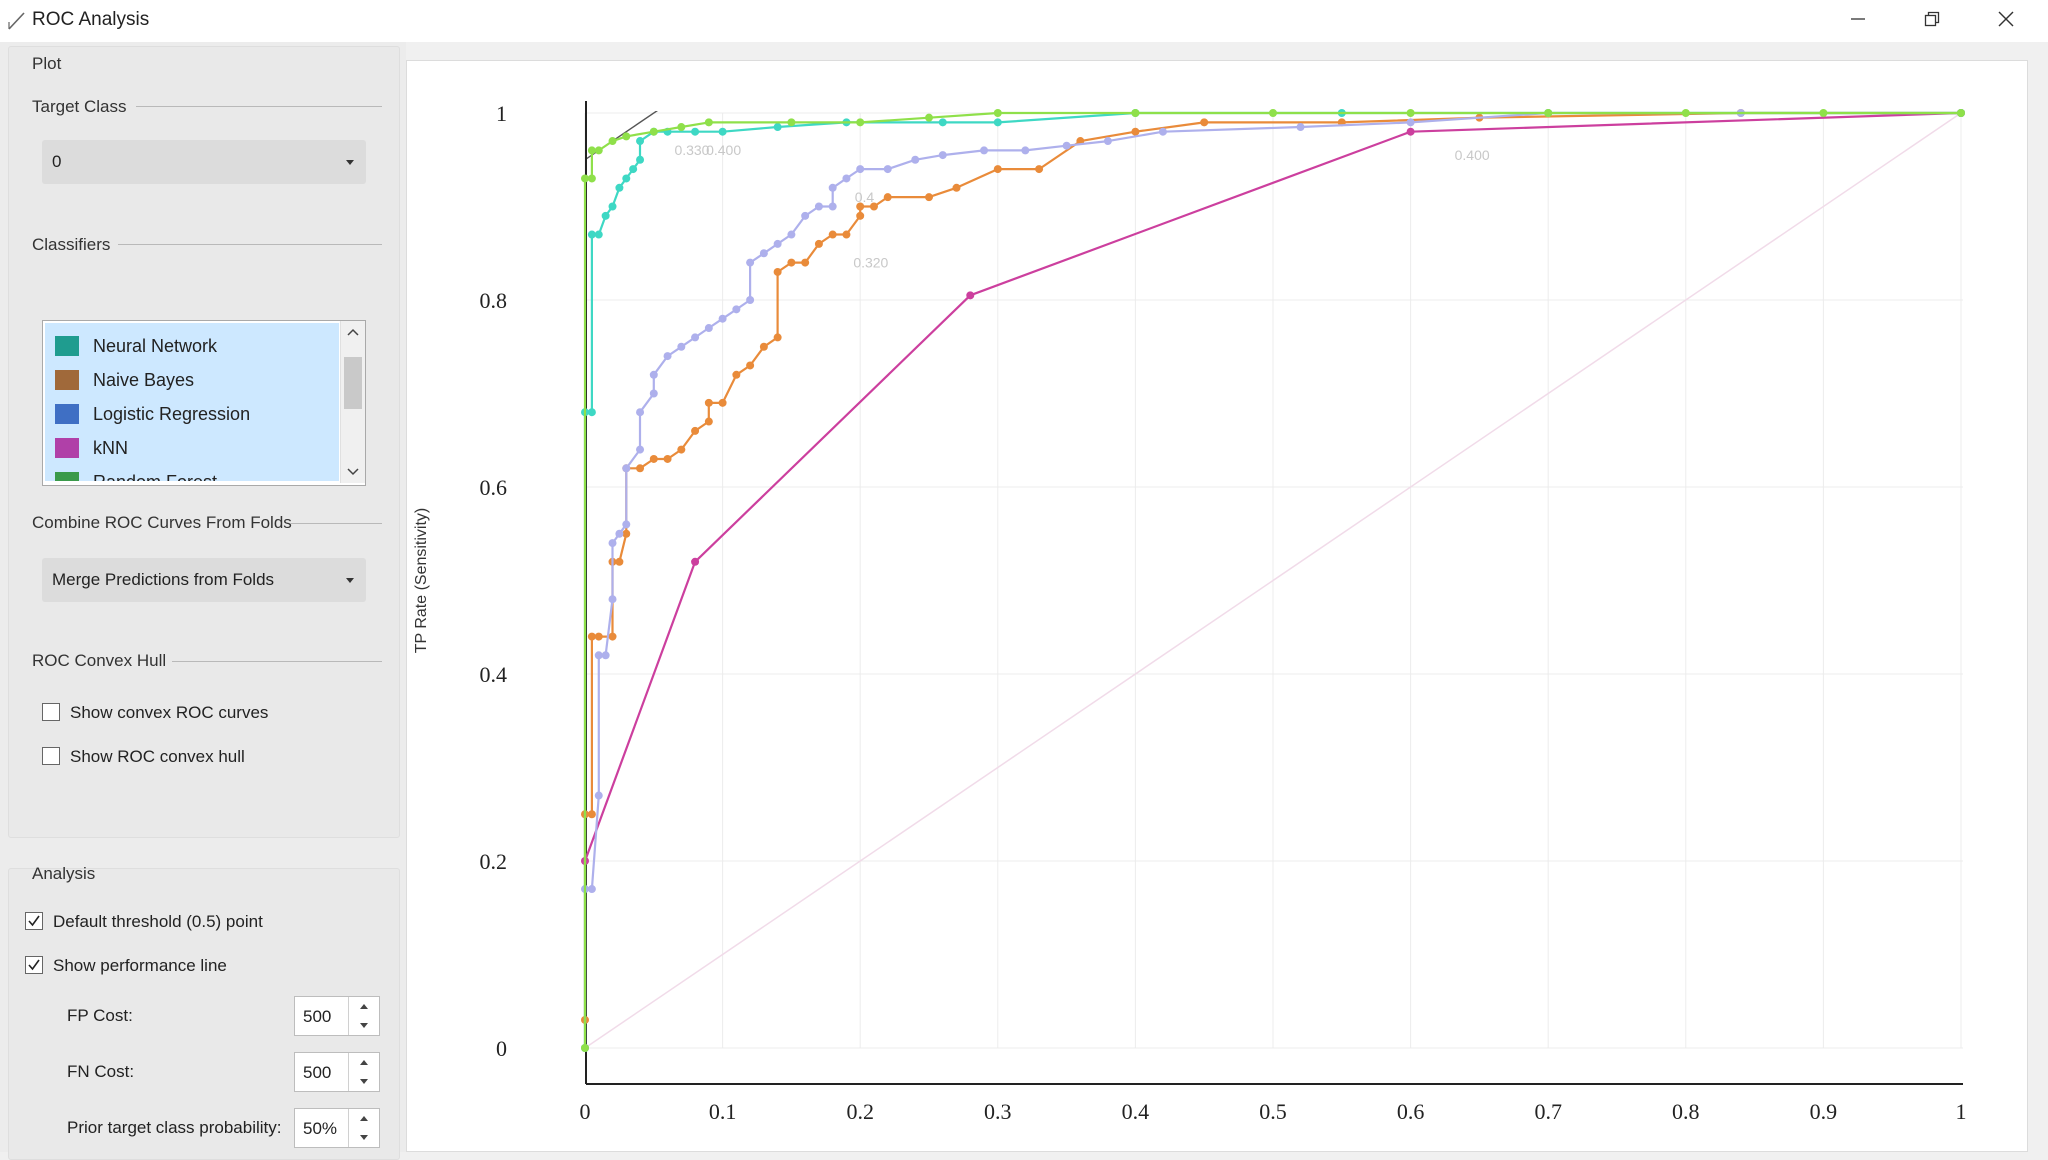 This screenshot has width=2048, height=1160. I want to click on list-item: Neural Network, so click(192, 346).